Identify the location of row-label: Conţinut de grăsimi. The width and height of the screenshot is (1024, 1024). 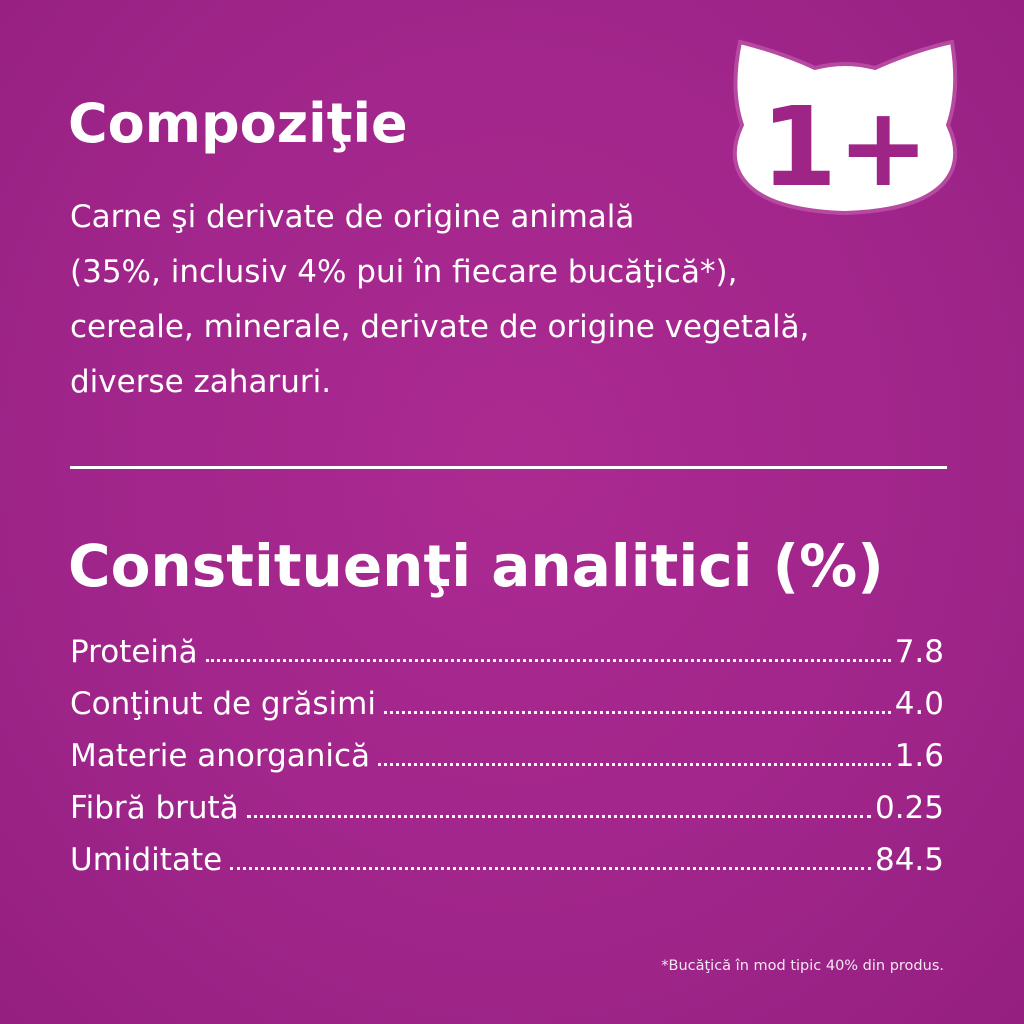
(223, 704).